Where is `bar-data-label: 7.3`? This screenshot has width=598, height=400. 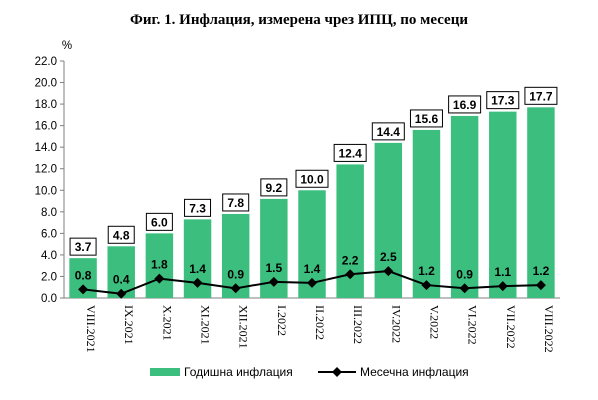
bar-data-label: 7.3 is located at coordinates (197, 208).